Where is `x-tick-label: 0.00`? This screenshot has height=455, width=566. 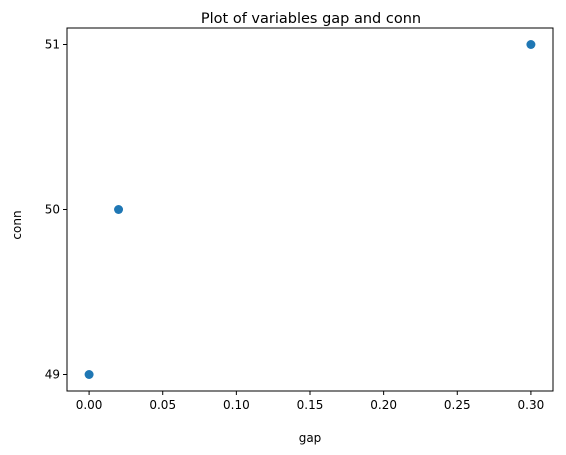 x-tick-label: 0.00 is located at coordinates (89, 405).